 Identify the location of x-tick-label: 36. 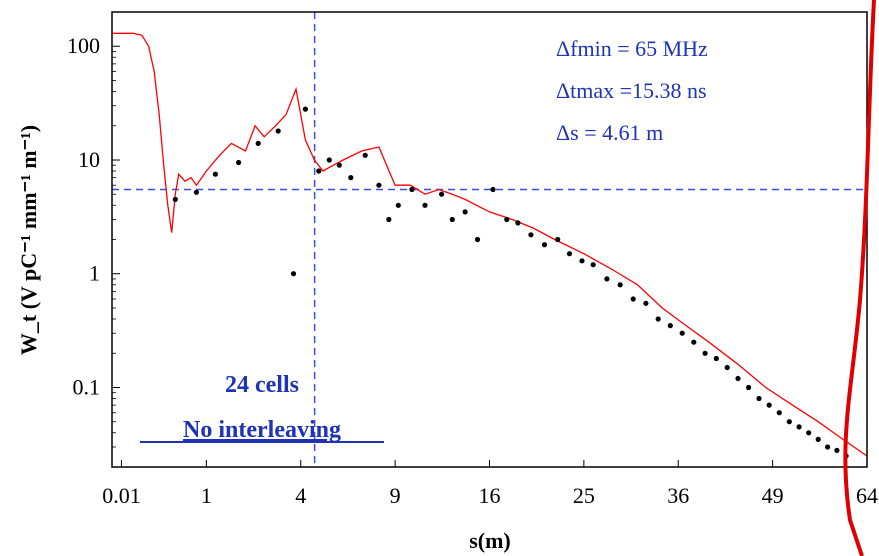
(678, 495).